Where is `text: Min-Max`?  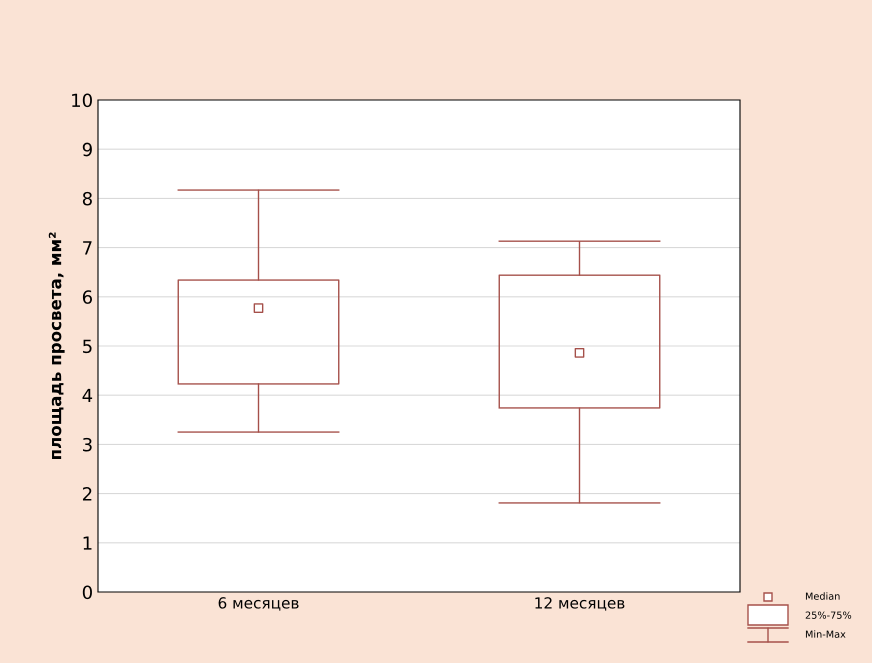 text: Min-Max is located at coordinates (826, 634).